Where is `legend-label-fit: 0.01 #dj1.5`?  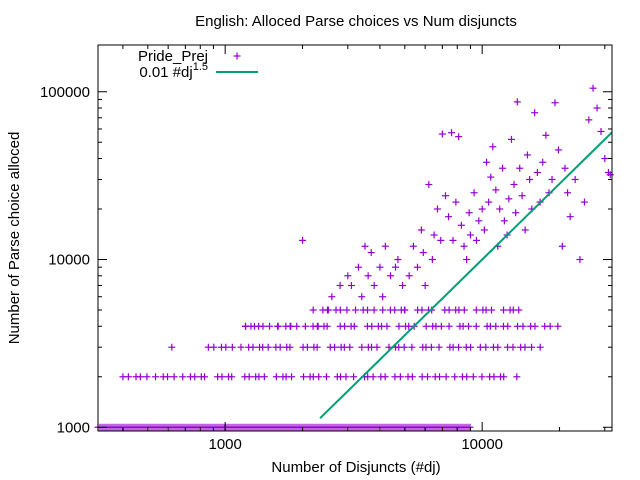 legend-label-fit: 0.01 #dj1.5 is located at coordinates (173, 71).